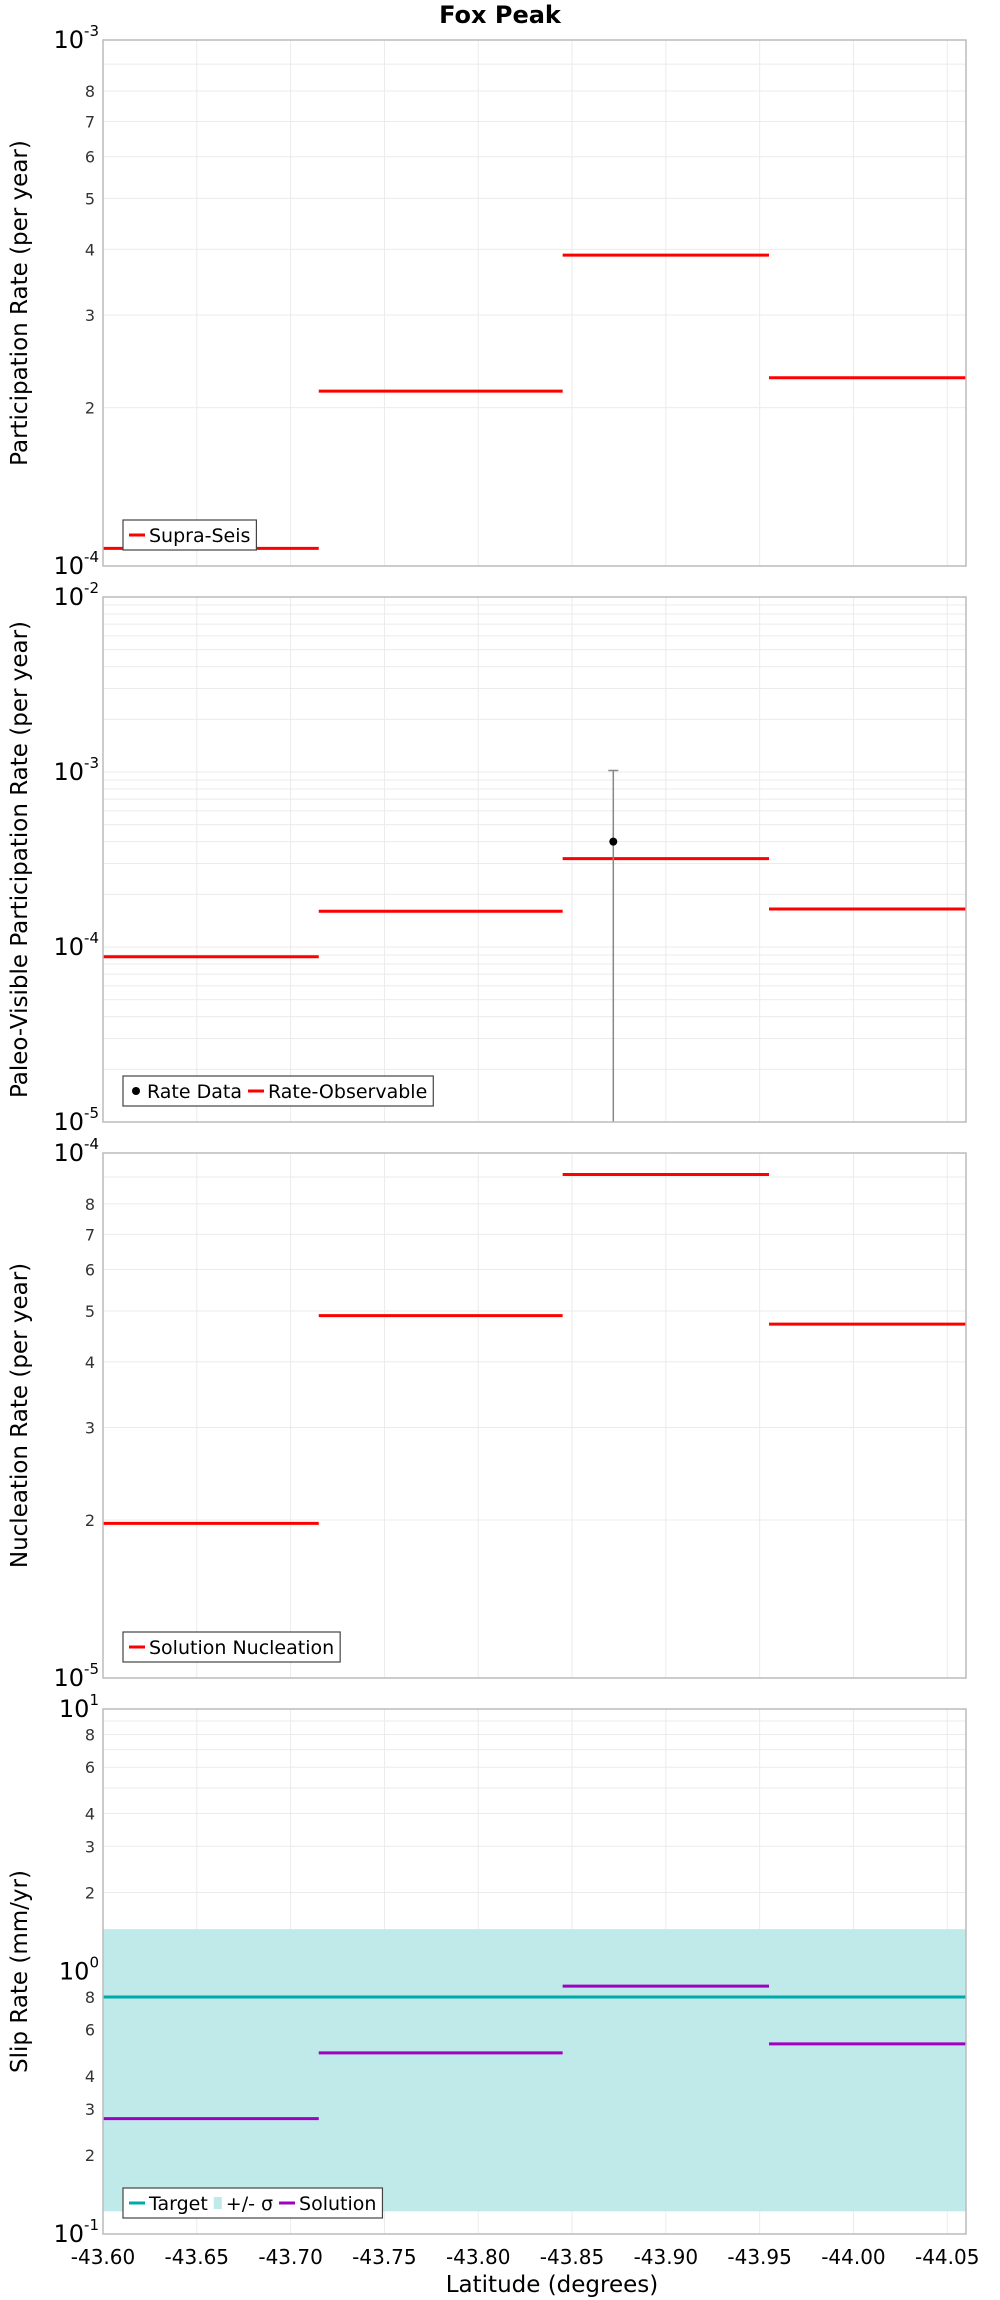 This screenshot has width=1000, height=2300. What do you see at coordinates (249, 2204) in the screenshot?
I see `legend-label: +/- σ` at bounding box center [249, 2204].